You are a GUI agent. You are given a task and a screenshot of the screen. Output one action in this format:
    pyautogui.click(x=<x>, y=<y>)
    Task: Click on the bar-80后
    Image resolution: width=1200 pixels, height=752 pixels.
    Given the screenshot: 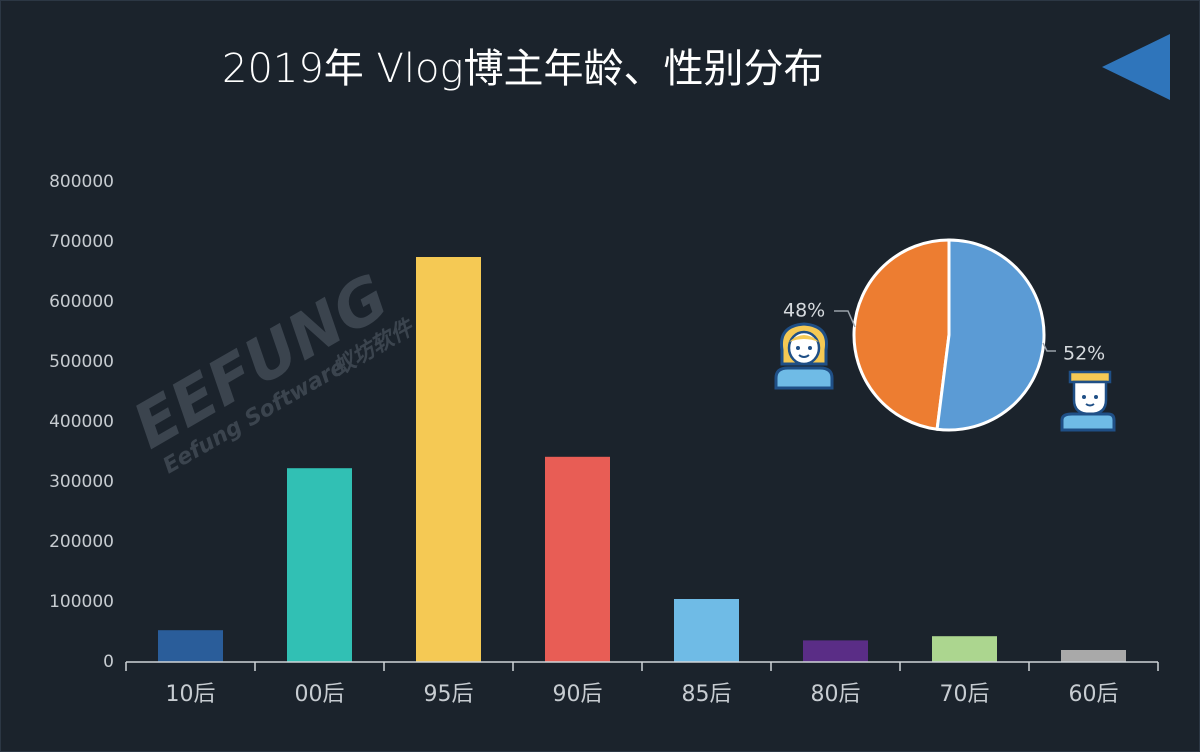 What is the action you would take?
    pyautogui.click(x=835, y=651)
    